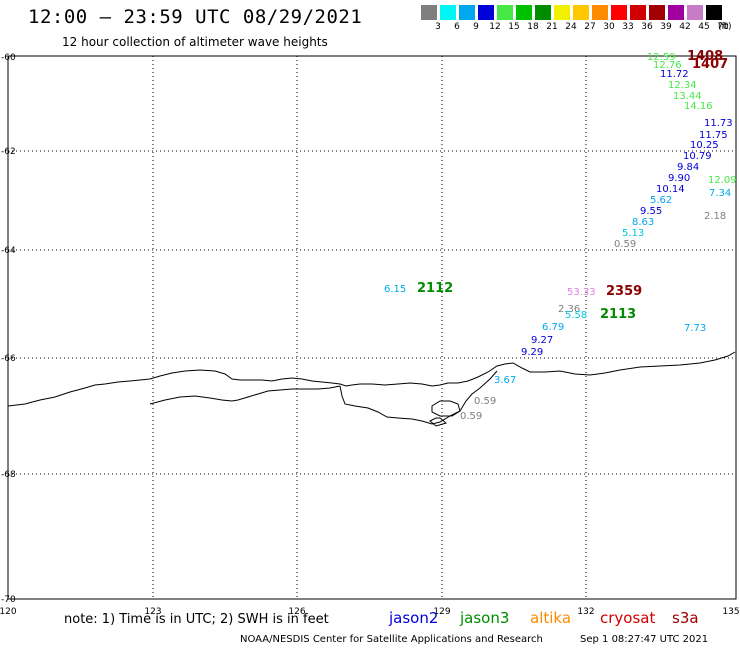 Image resolution: width=740 pixels, height=650 pixels. What do you see at coordinates (505, 380) in the screenshot?
I see `wave-height-label: 3.67` at bounding box center [505, 380].